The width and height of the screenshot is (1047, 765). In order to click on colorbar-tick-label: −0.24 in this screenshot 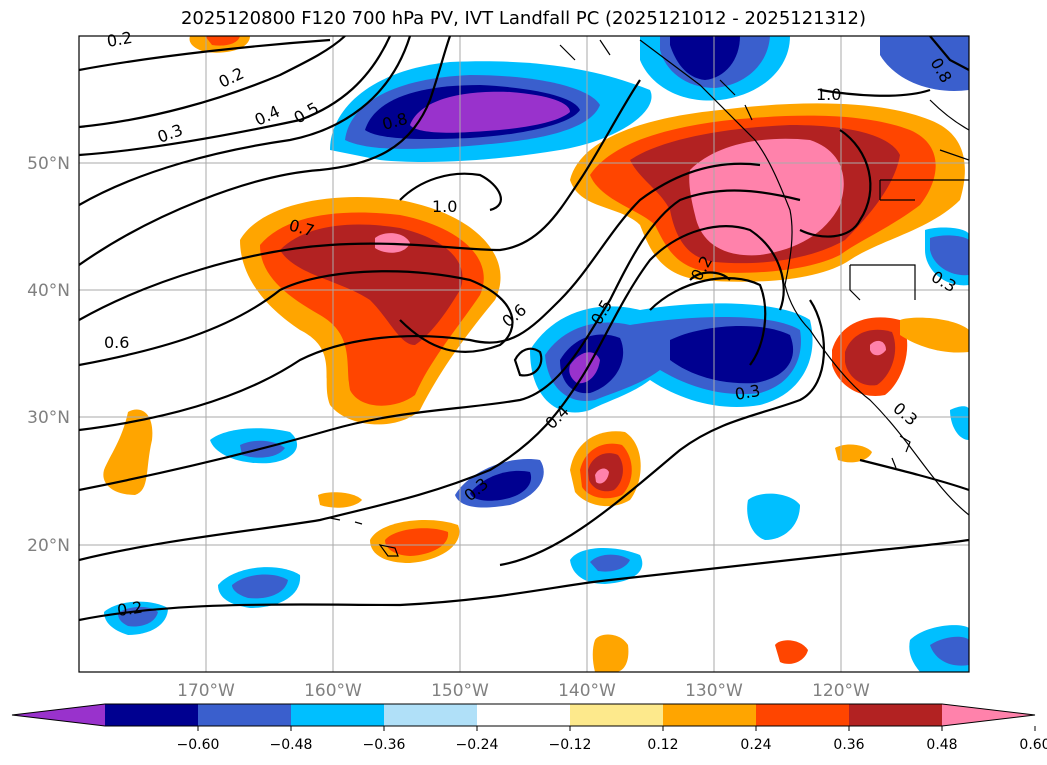, I will do `click(477, 745)`.